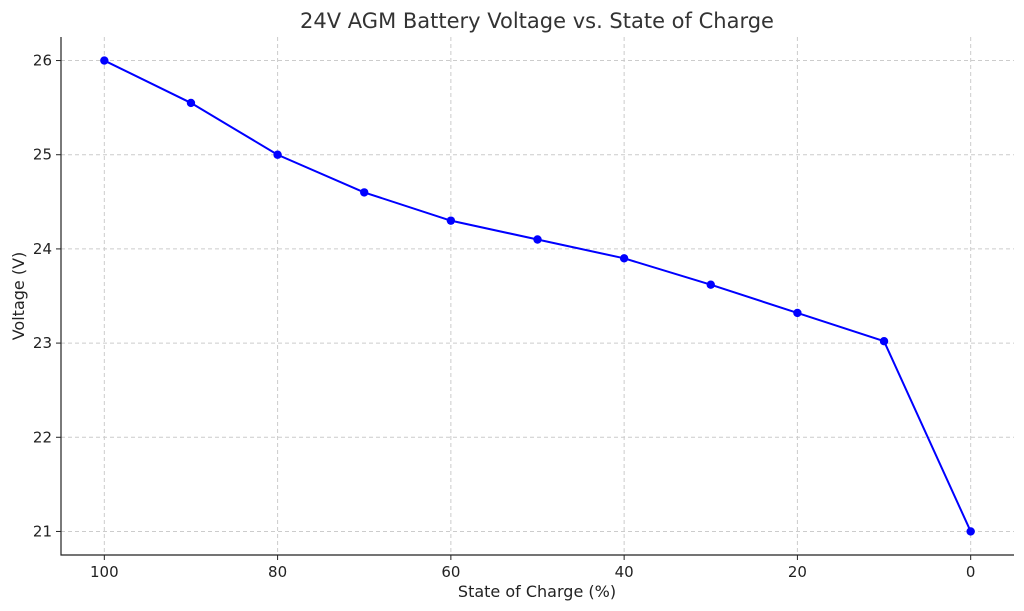 The height and width of the screenshot is (611, 1024). What do you see at coordinates (42, 437) in the screenshot?
I see `y-tick-label: 22` at bounding box center [42, 437].